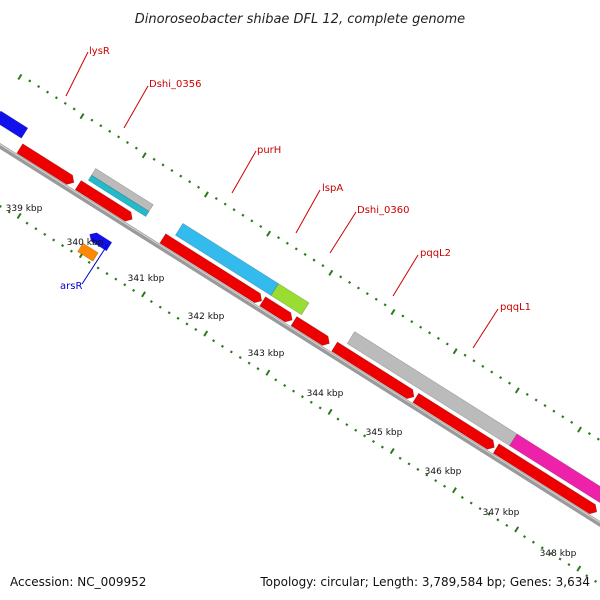 Image resolution: width=600 pixels, height=600 pixels. What do you see at coordinates (88, 252) in the screenshot?
I see `feature-arsr-orange` at bounding box center [88, 252].